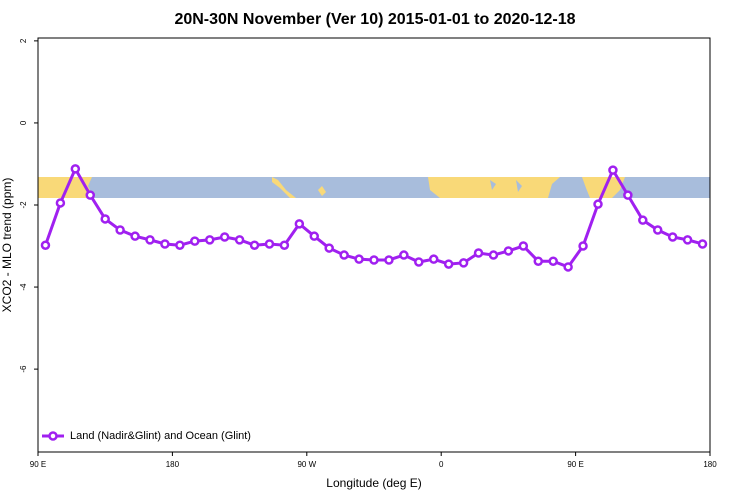 Image resolution: width=750 pixels, height=500 pixels. I want to click on legend-marker, so click(53, 436).